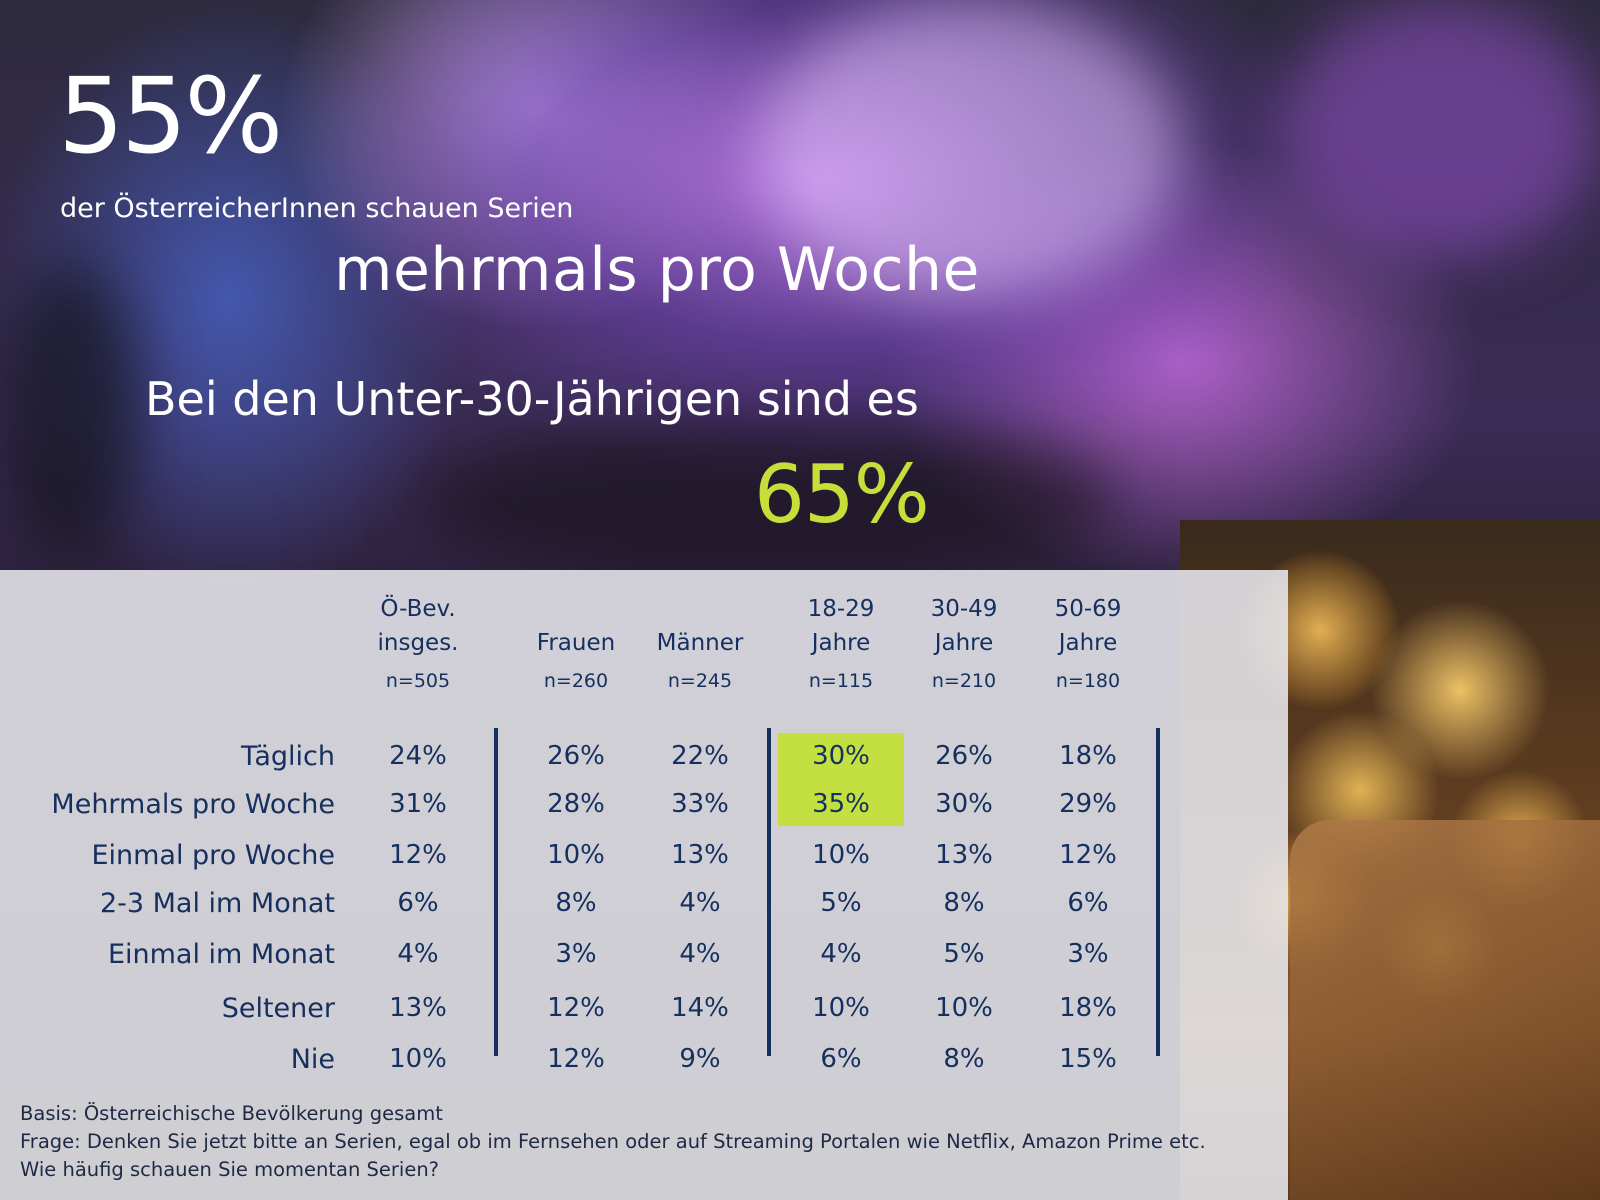 The width and height of the screenshot is (1600, 1200). I want to click on tv-bottom-shadow, so click(770, 500).